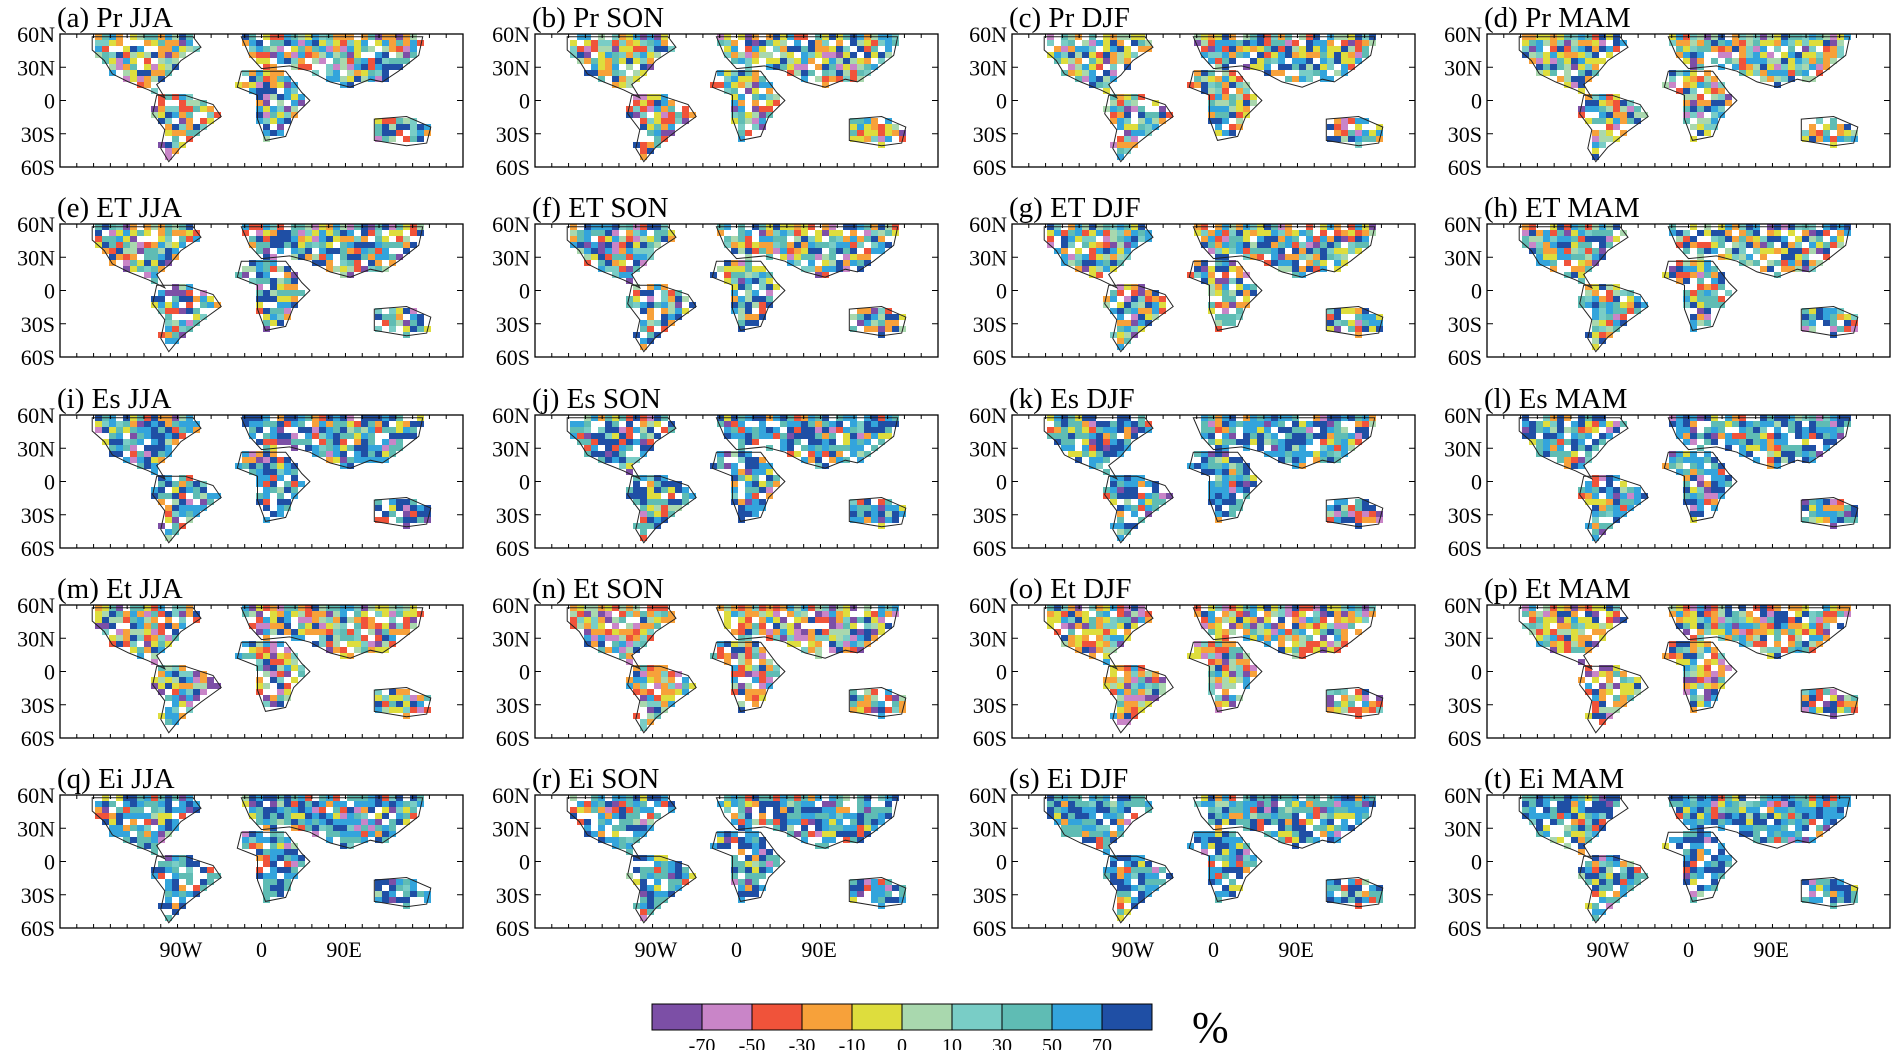 The width and height of the screenshot is (1904, 1050). What do you see at coordinates (1069, 18) in the screenshot?
I see `panel-title: (c) Pr DJF` at bounding box center [1069, 18].